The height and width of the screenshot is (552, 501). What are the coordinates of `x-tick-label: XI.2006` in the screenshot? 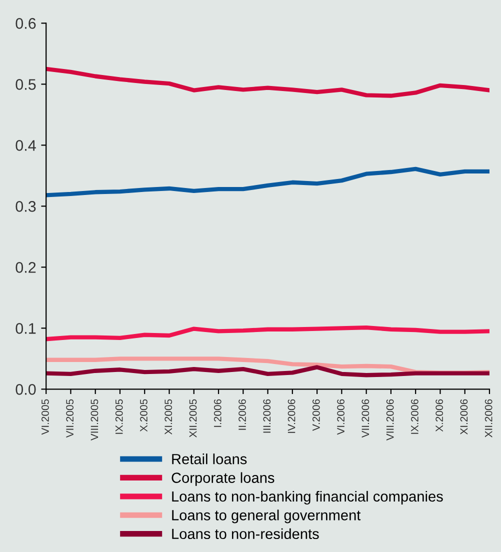 It's located at (464, 417).